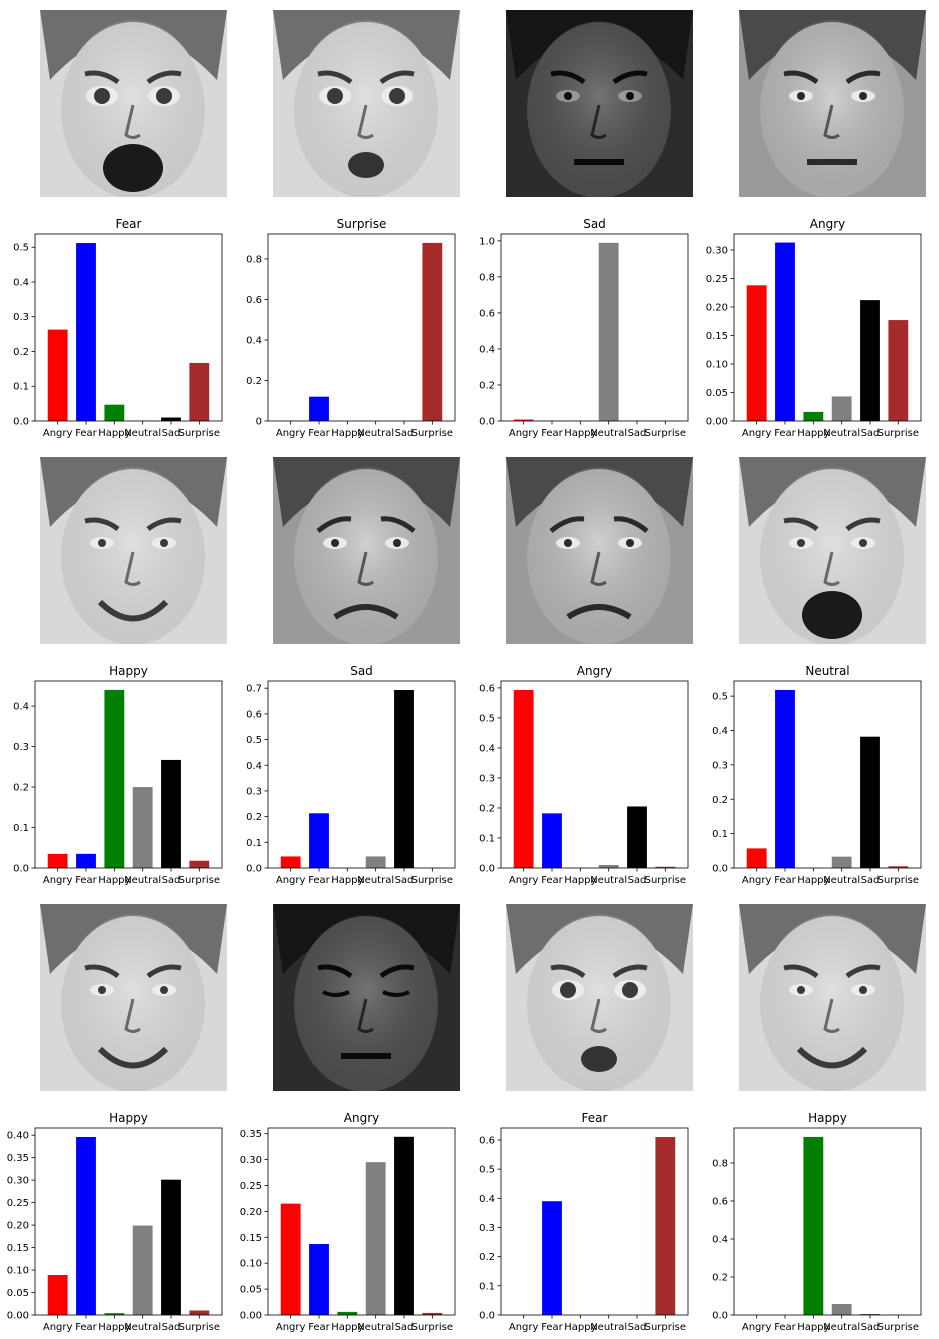  What do you see at coordinates (608, 880) in the screenshot?
I see `x-tick-label: Neutral` at bounding box center [608, 880].